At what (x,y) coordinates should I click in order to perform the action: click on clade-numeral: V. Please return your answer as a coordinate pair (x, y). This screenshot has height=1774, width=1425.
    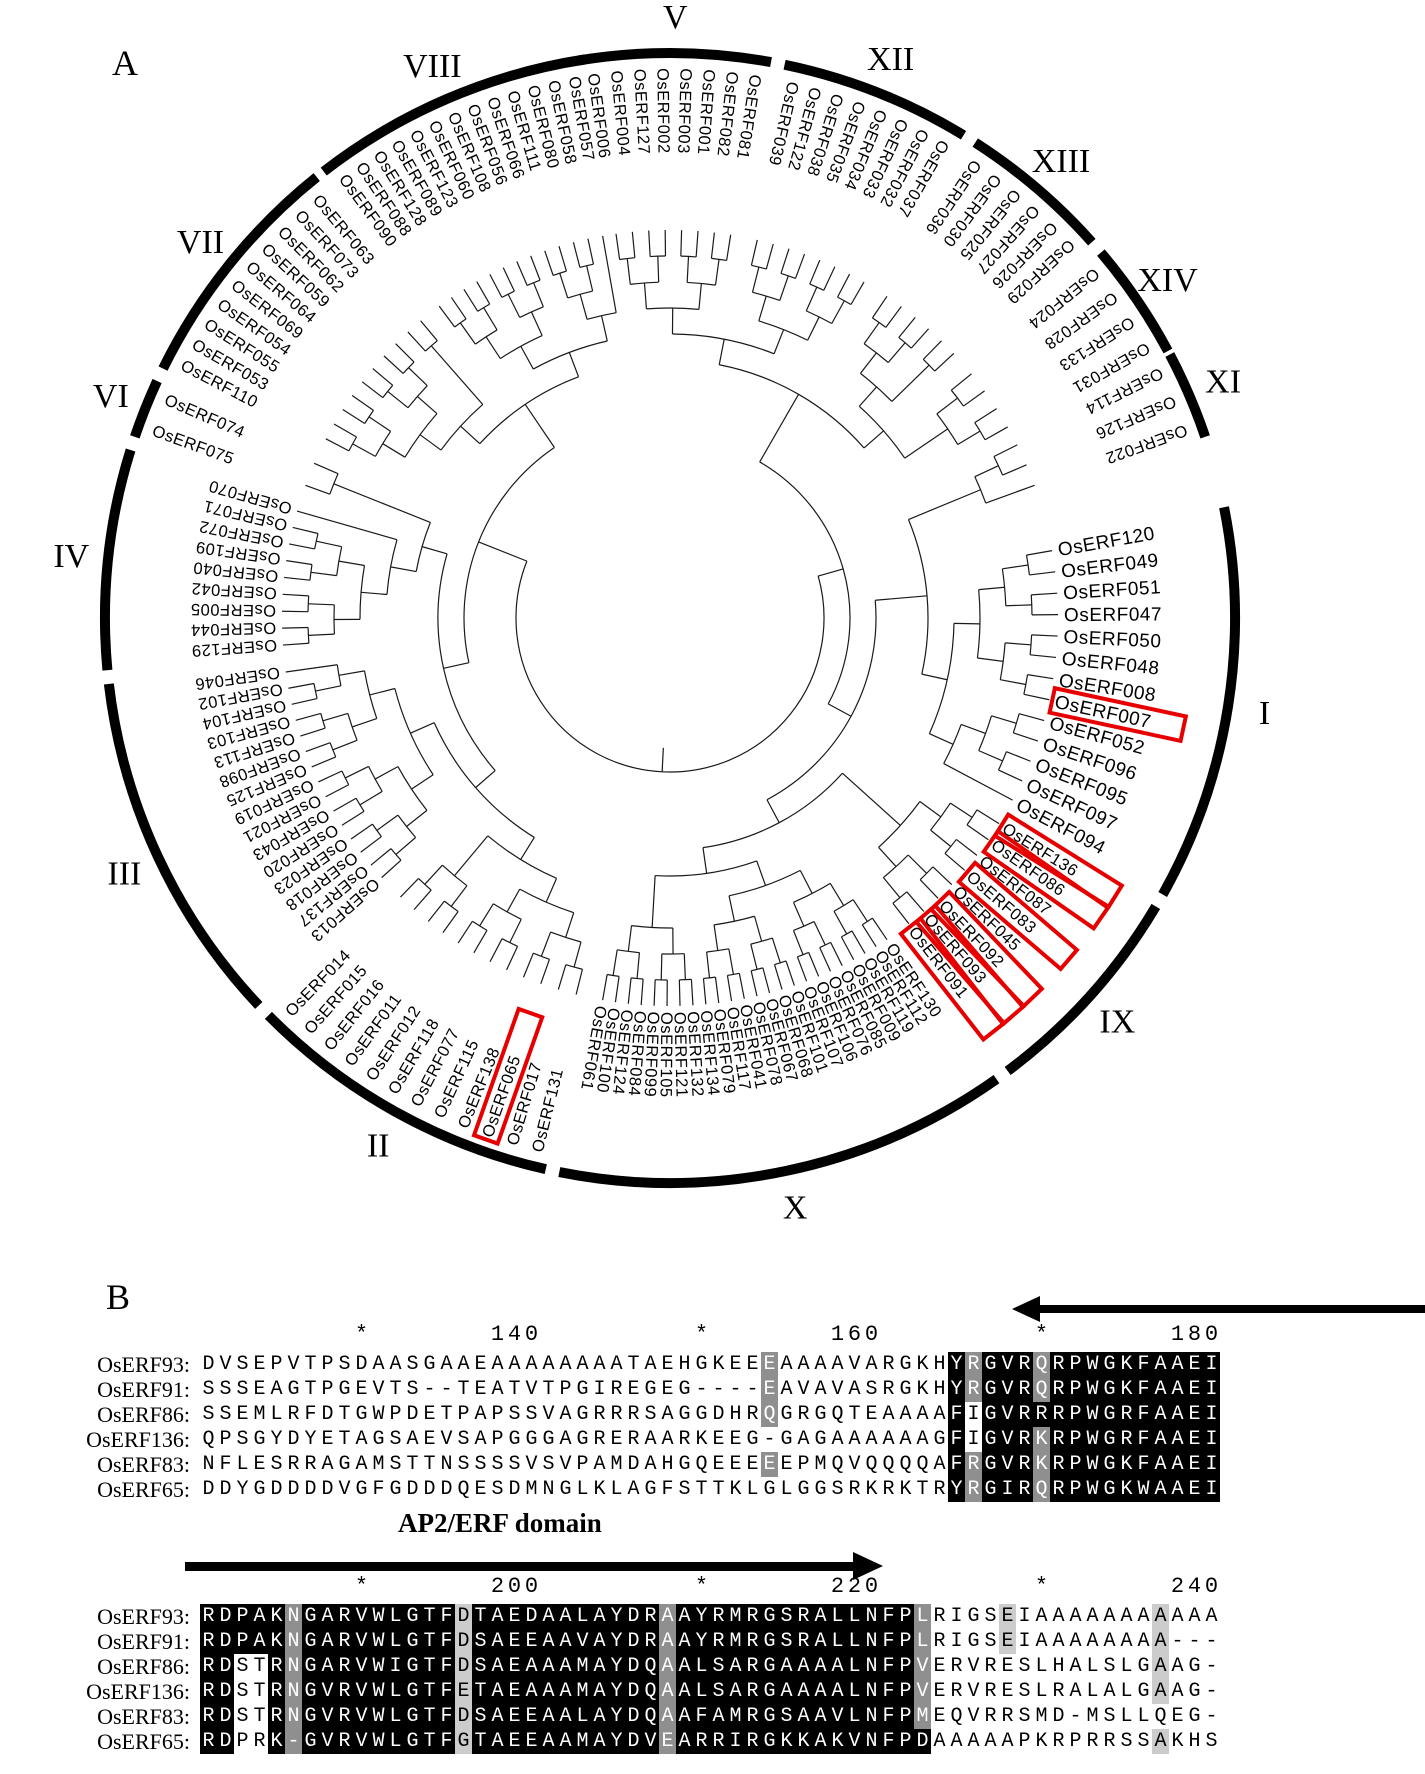
    Looking at the image, I should click on (675, 18).